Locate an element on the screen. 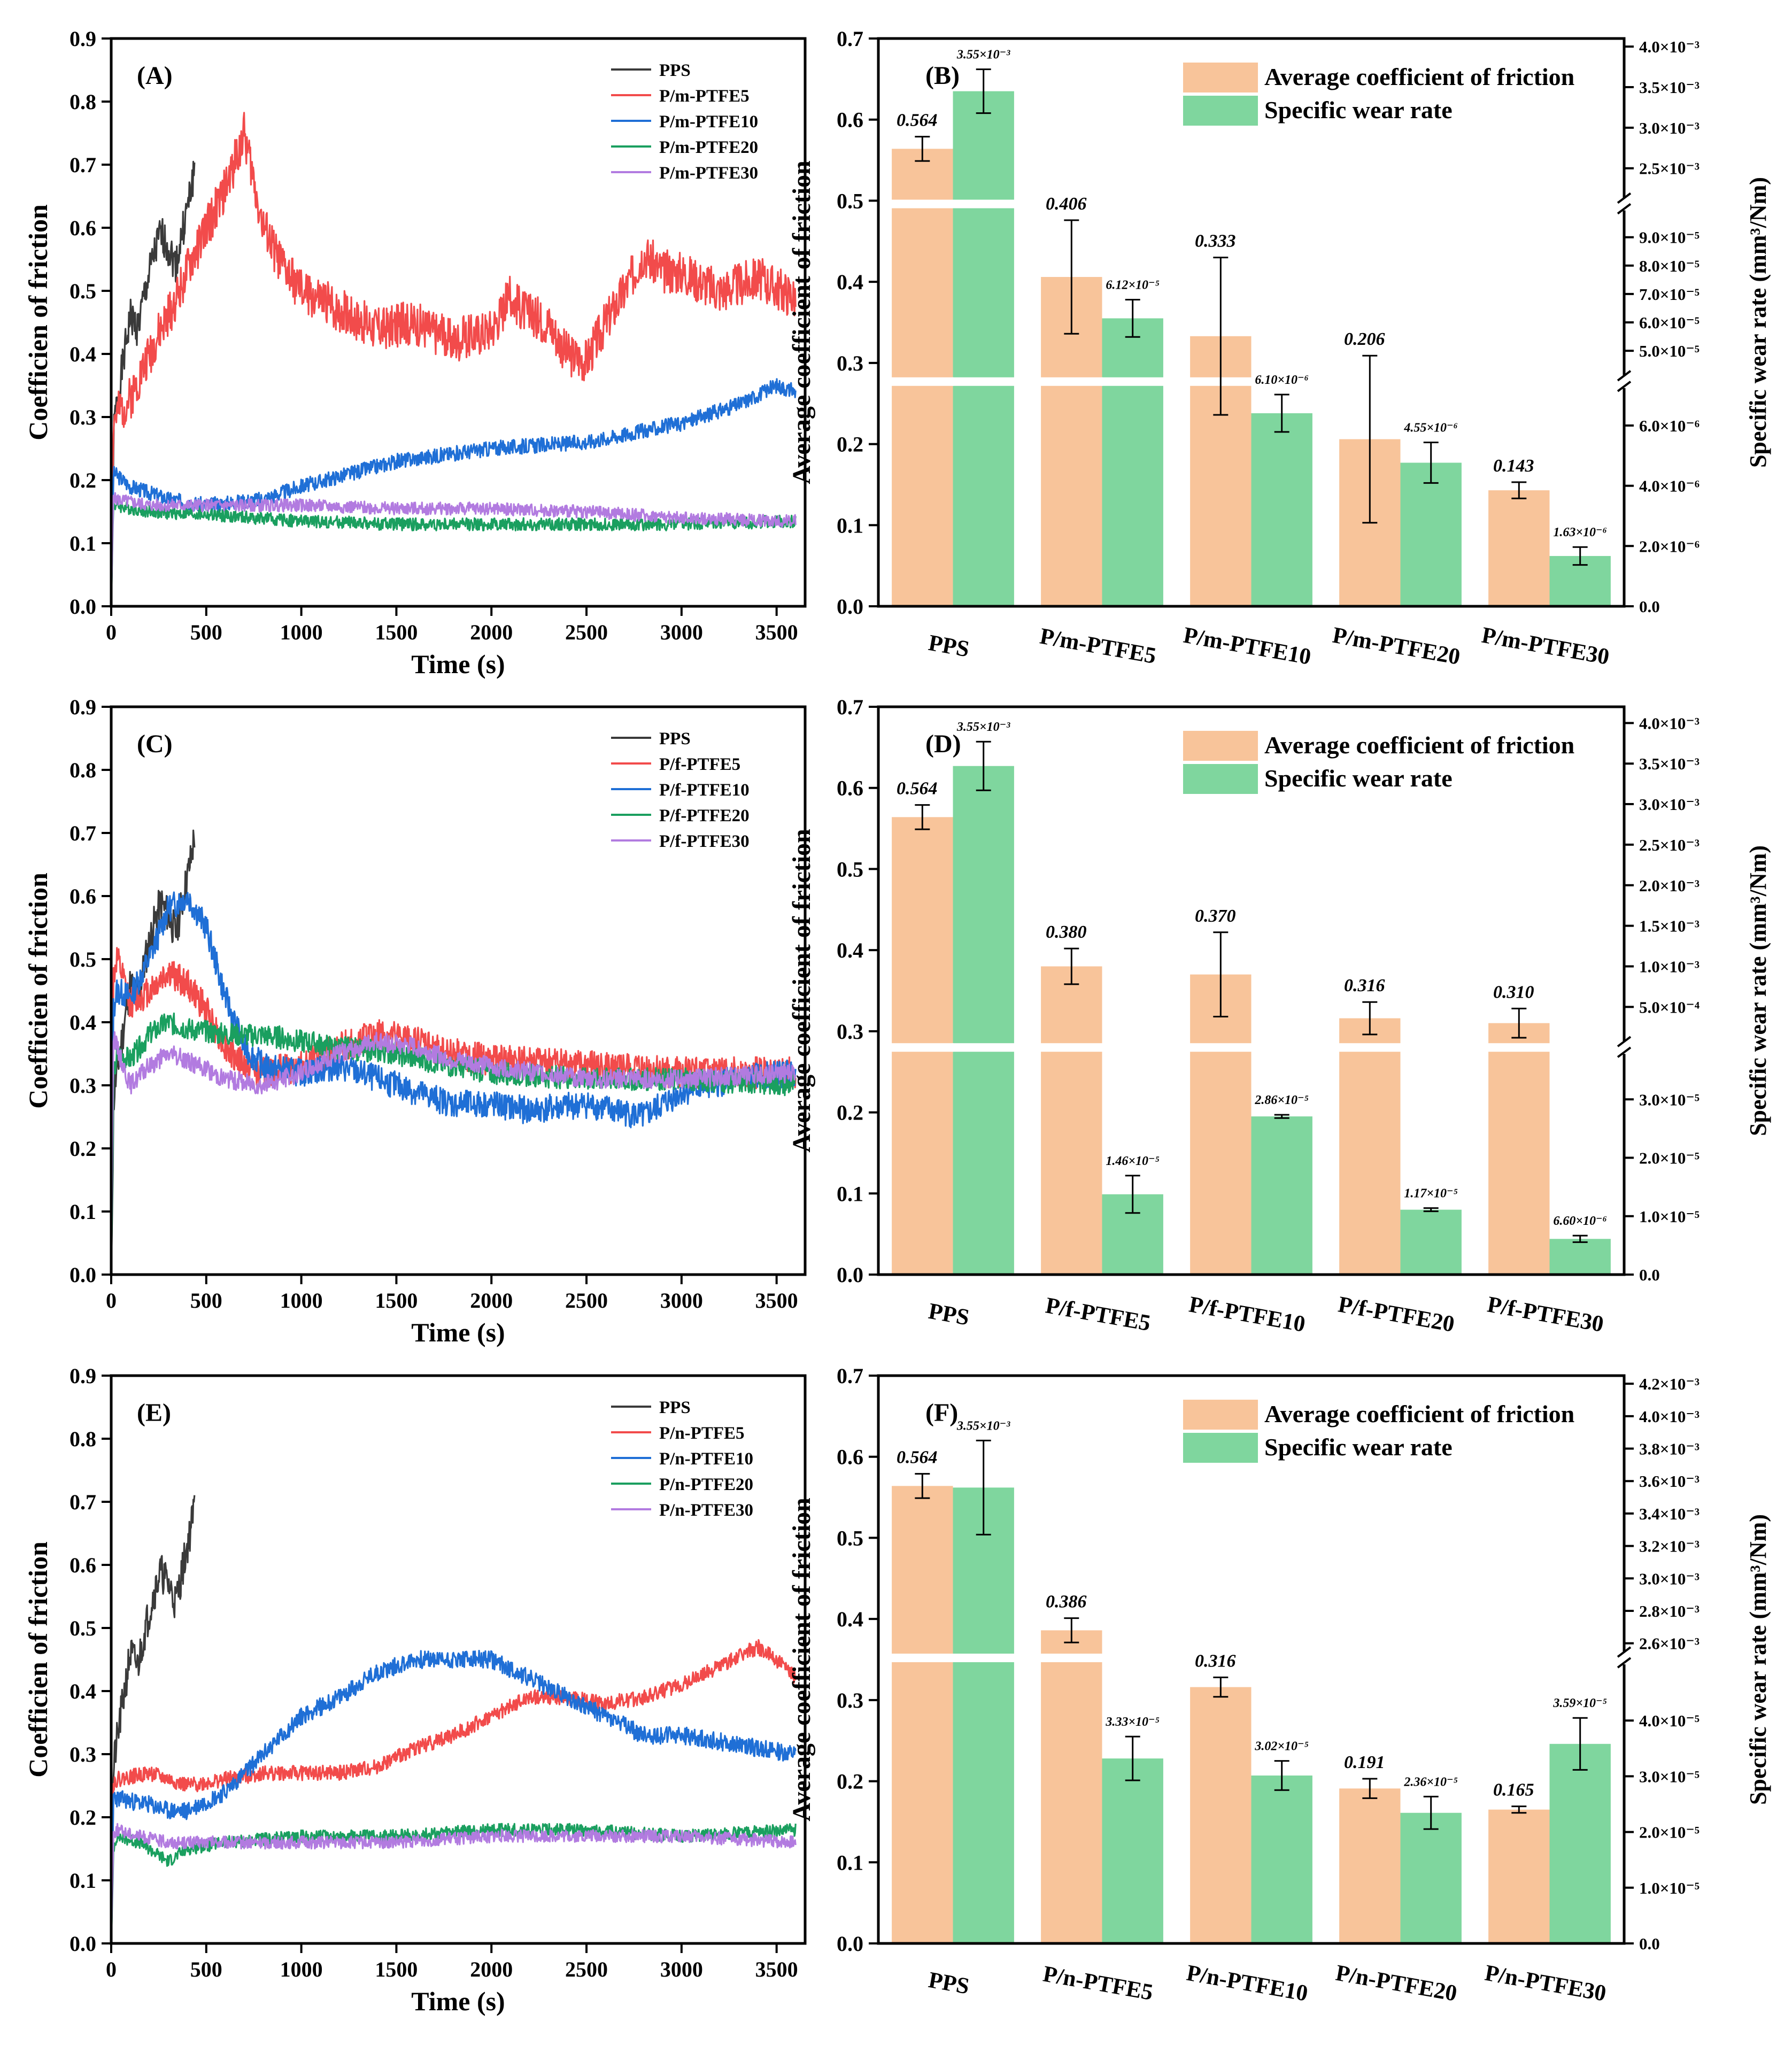 The image size is (1792, 2045). right-tick-label: 9.0×10⁻⁵ is located at coordinates (1669, 237).